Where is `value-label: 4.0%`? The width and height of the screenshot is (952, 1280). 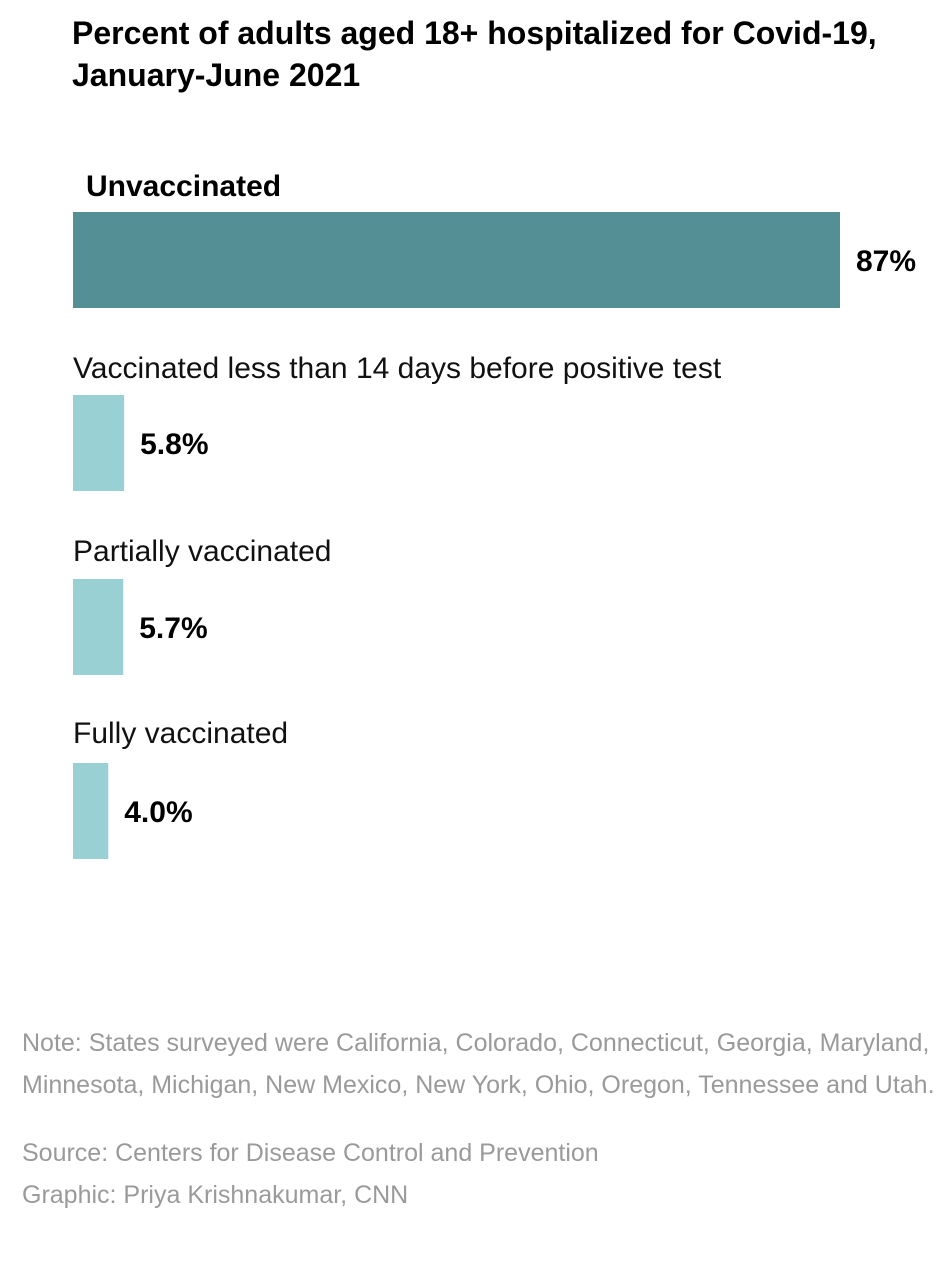
value-label: 4.0% is located at coordinates (158, 812).